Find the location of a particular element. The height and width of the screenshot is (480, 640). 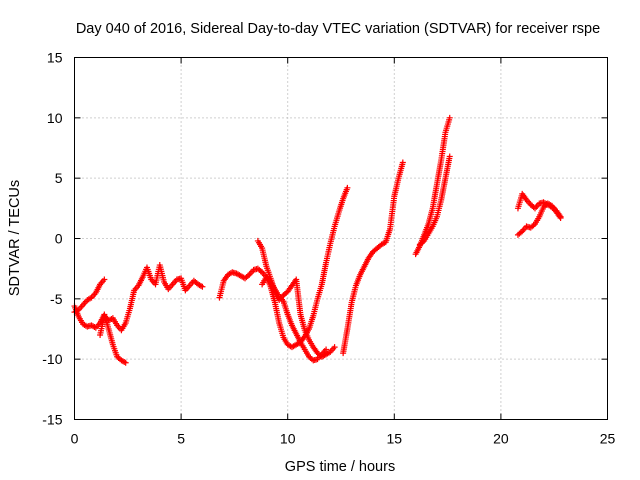

x-axis-label: GPS time / hours is located at coordinates (340, 467).